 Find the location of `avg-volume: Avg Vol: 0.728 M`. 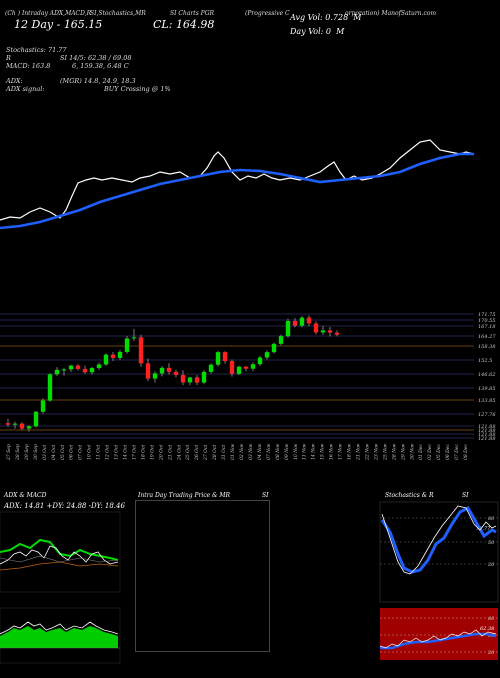

avg-volume: Avg Vol: 0.728 M is located at coordinates (326, 17).